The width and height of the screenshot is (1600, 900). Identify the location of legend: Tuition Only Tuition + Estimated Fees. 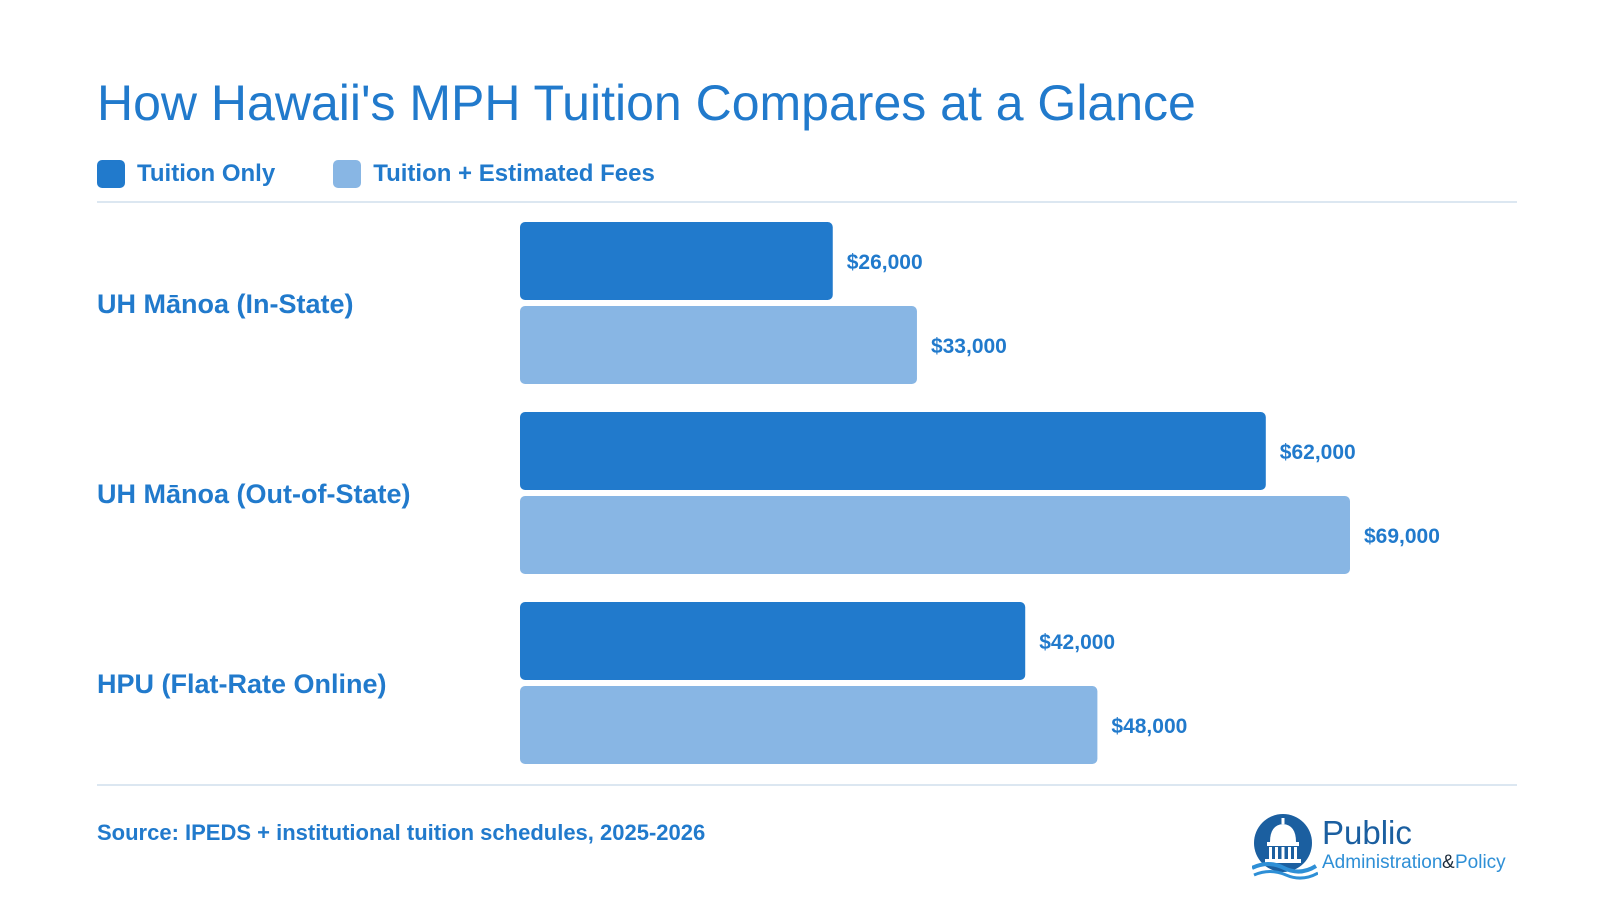
(405, 174).